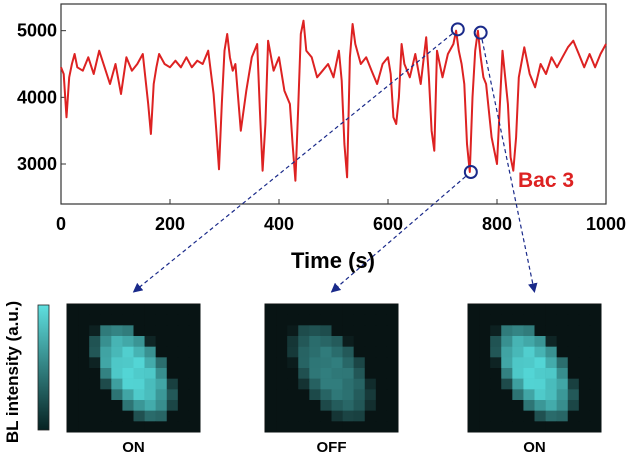  Describe the element at coordinates (333, 260) in the screenshot. I see `x-axis-label: Time (s)` at that location.